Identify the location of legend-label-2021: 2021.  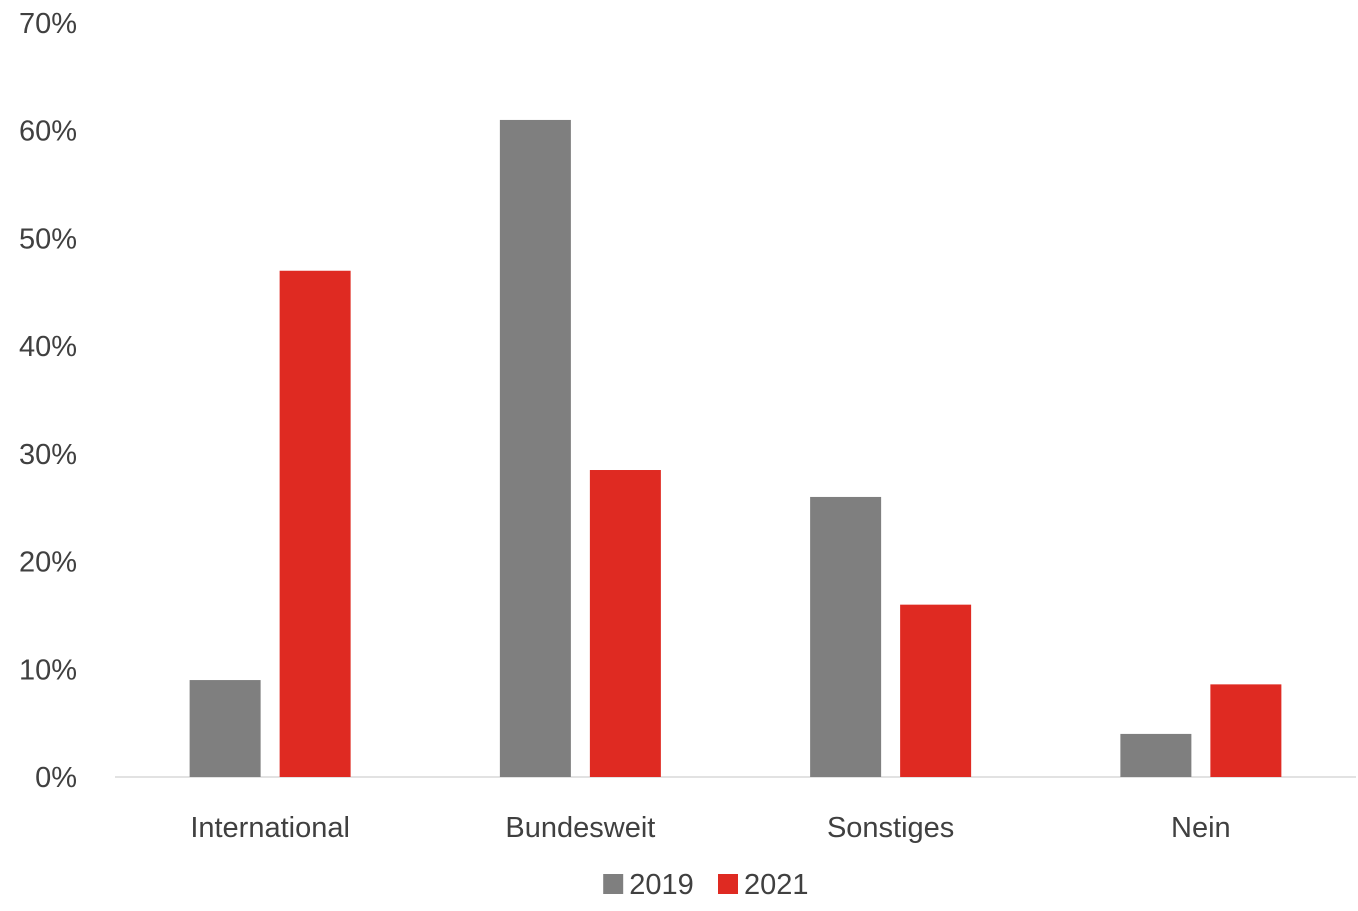
(776, 885).